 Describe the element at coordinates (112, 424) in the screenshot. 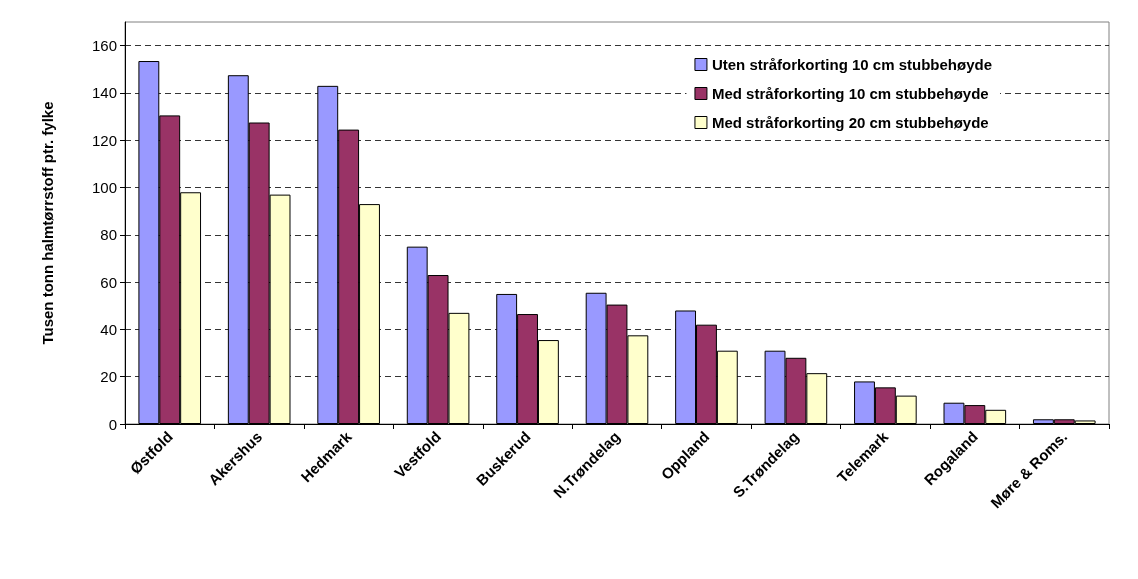

I see `y-tick-label: 0` at that location.